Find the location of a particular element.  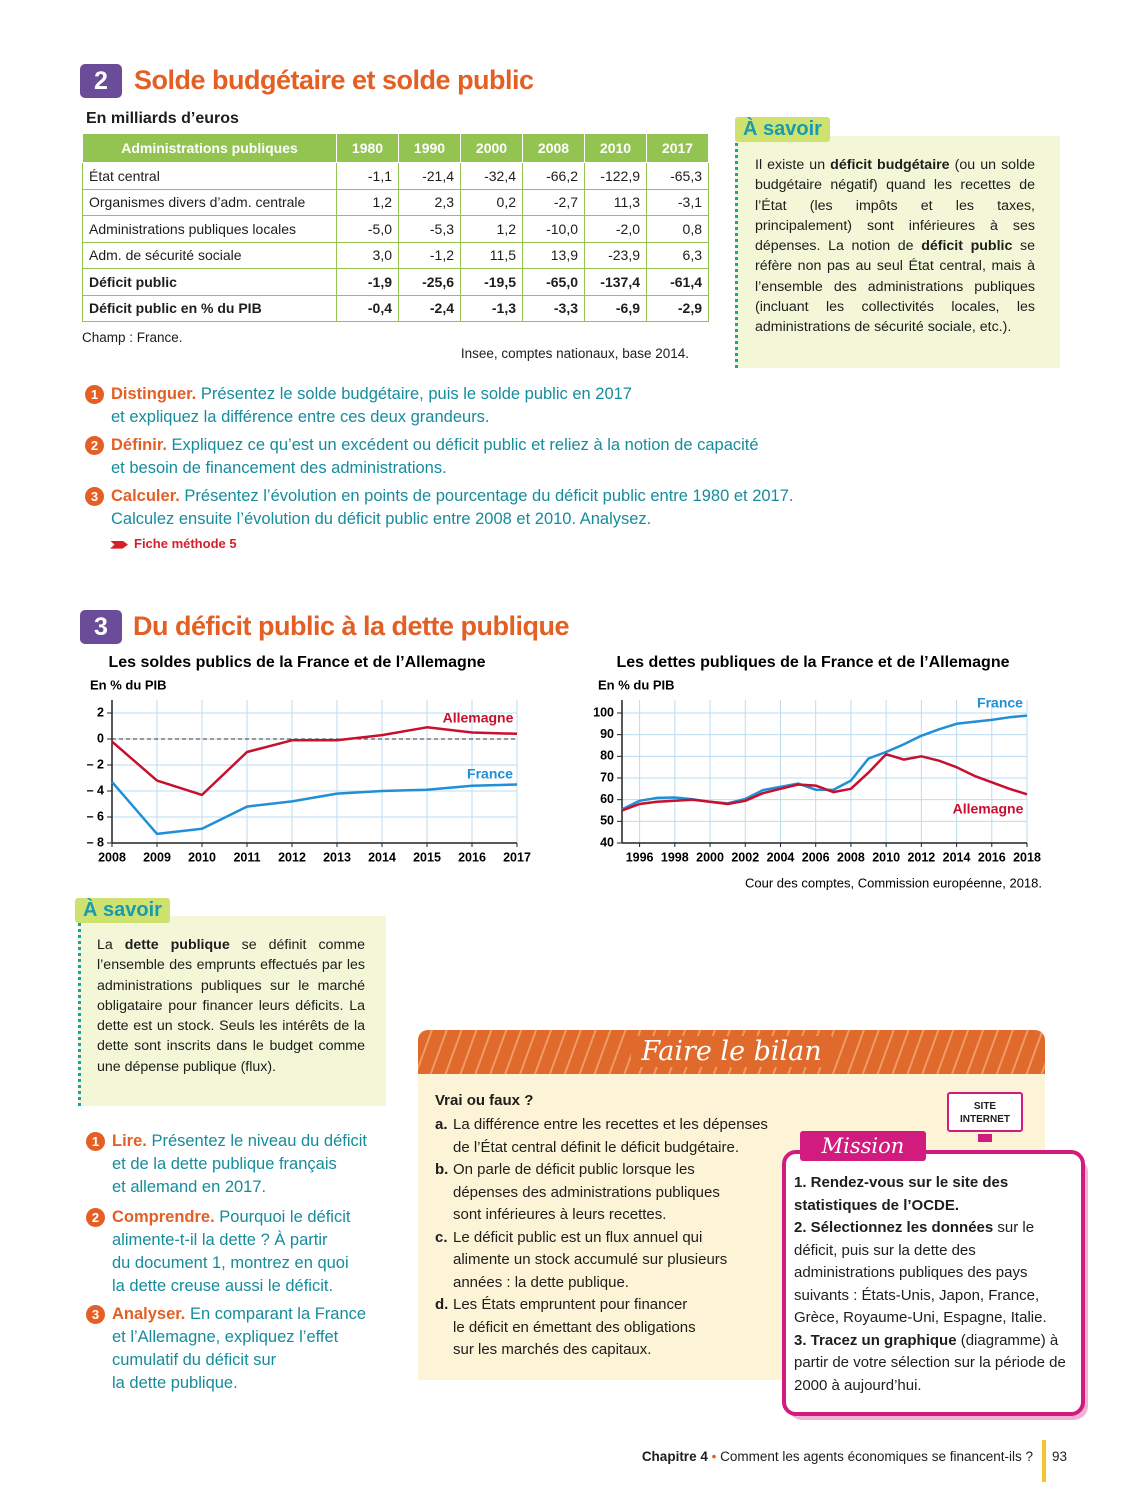

x-tick-label: 2015 is located at coordinates (427, 857).